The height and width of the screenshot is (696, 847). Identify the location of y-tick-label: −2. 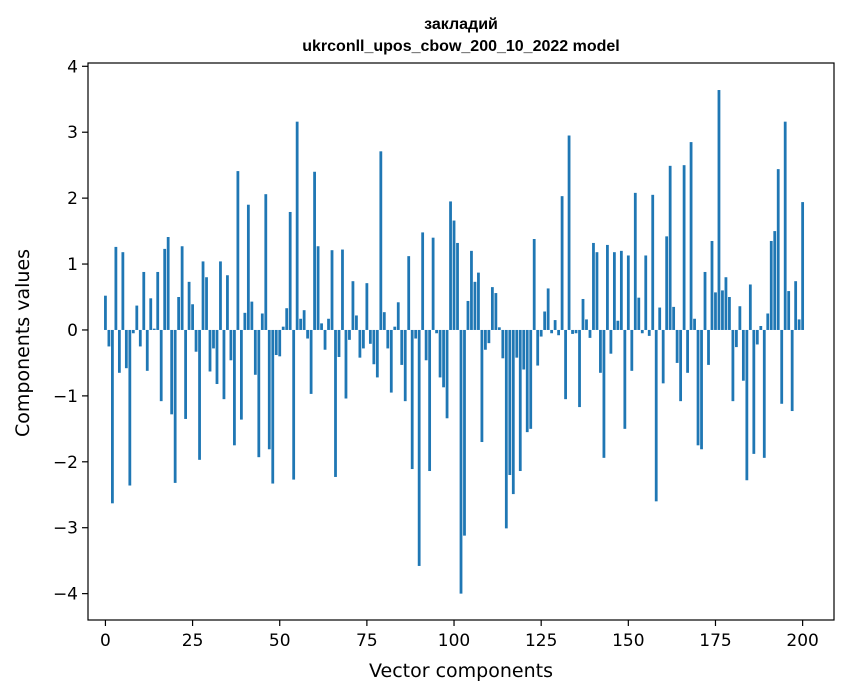
(65, 463).